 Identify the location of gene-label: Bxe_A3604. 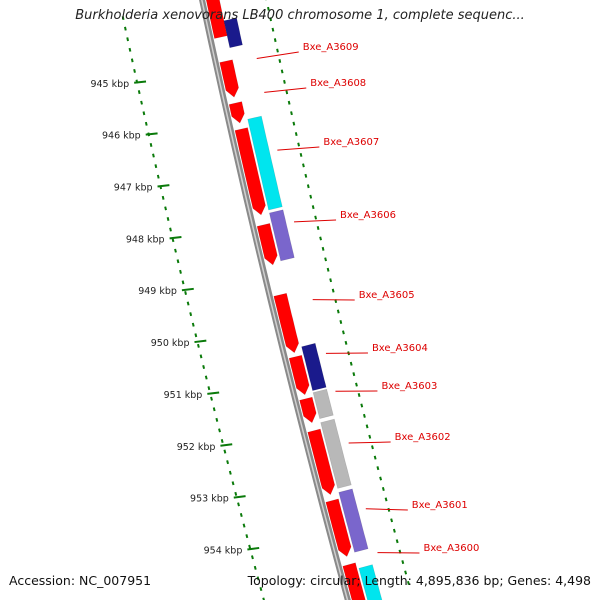
(400, 348).